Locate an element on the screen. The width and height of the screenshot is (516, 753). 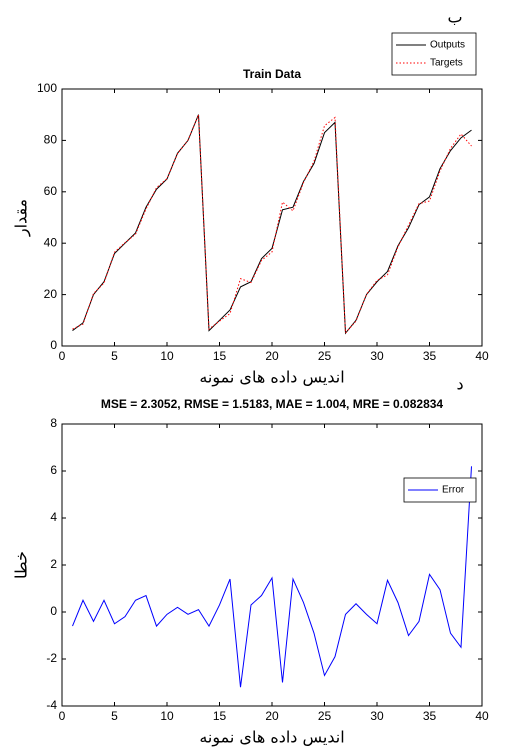
legend-box is located at coordinates (434, 54).